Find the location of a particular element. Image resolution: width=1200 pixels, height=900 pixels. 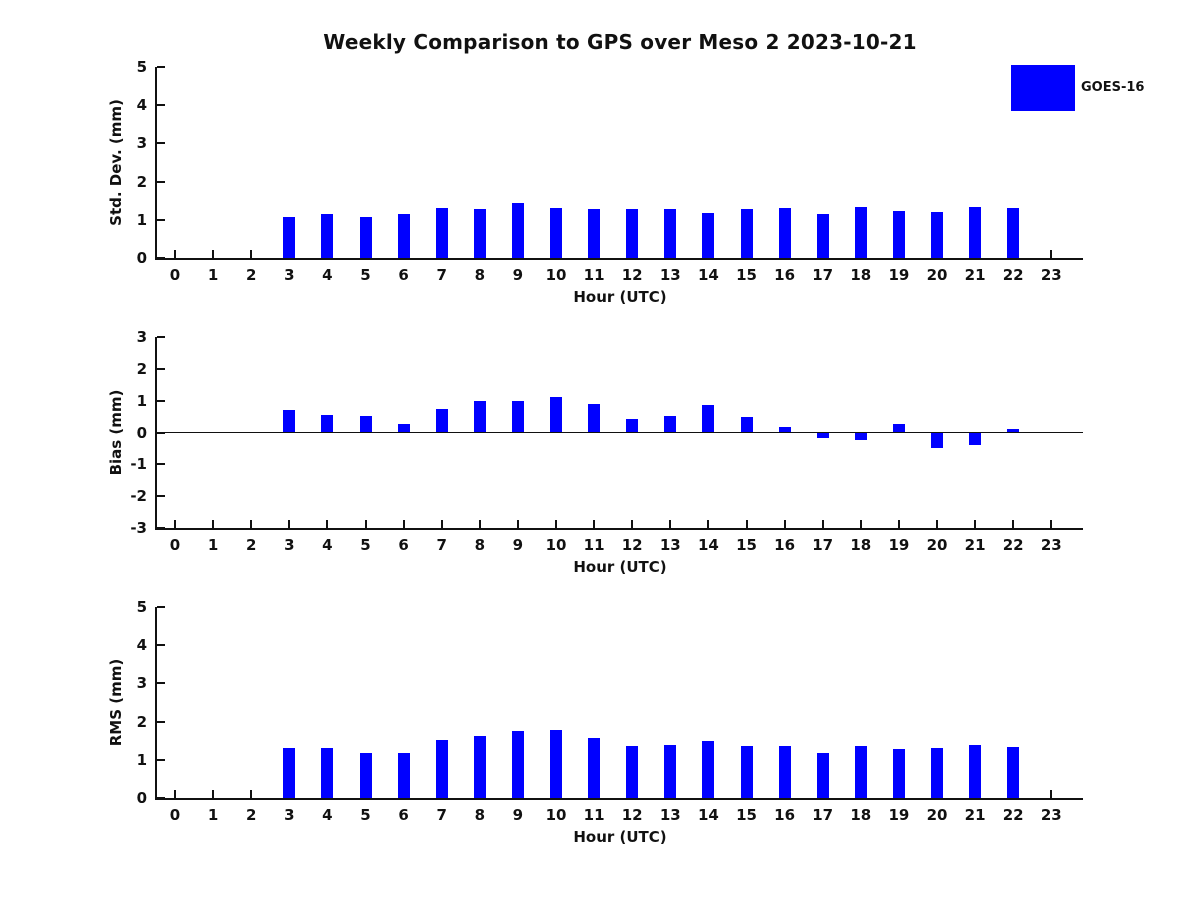

y-tick-label: -3 is located at coordinates (138, 528).